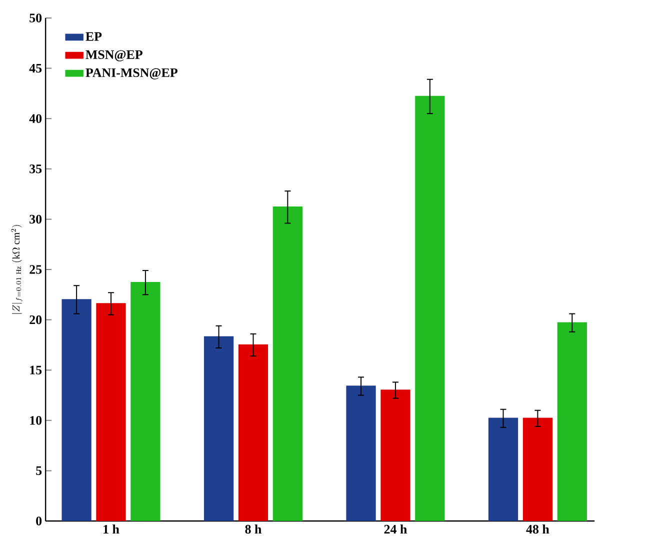 The height and width of the screenshot is (553, 667). What do you see at coordinates (16, 269) in the screenshot?
I see `y-axis-title: $|Z|_{f=0.01\ \mathrm{Hz}}\ (\mathrm{k}\Omega\ \mathrm{cm}^{2})$` at bounding box center [16, 269].